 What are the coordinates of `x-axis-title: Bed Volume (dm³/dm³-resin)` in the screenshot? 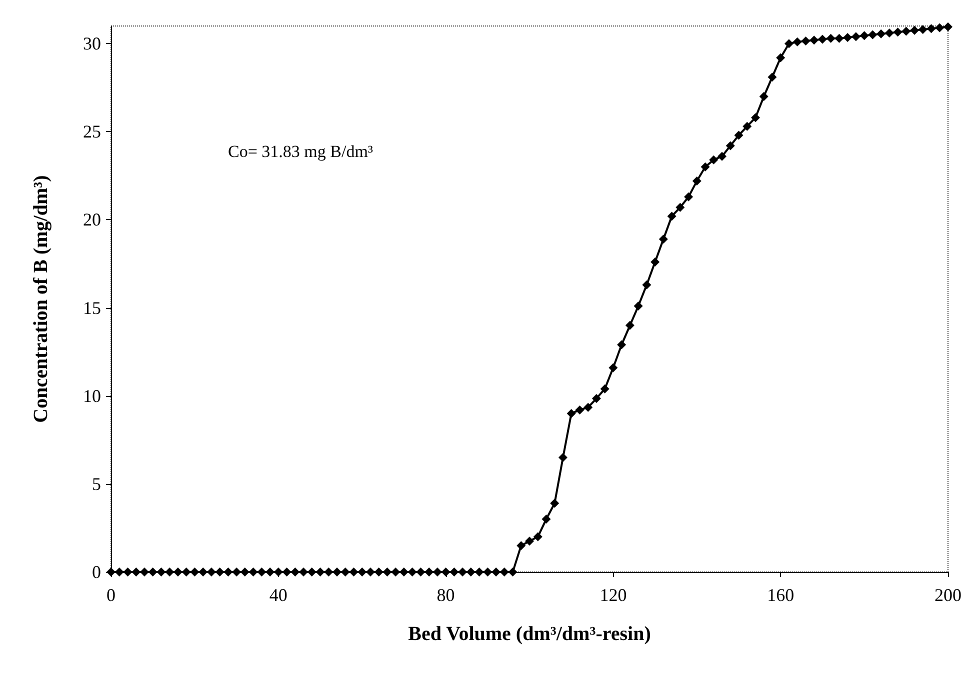 It's located at (529, 634).